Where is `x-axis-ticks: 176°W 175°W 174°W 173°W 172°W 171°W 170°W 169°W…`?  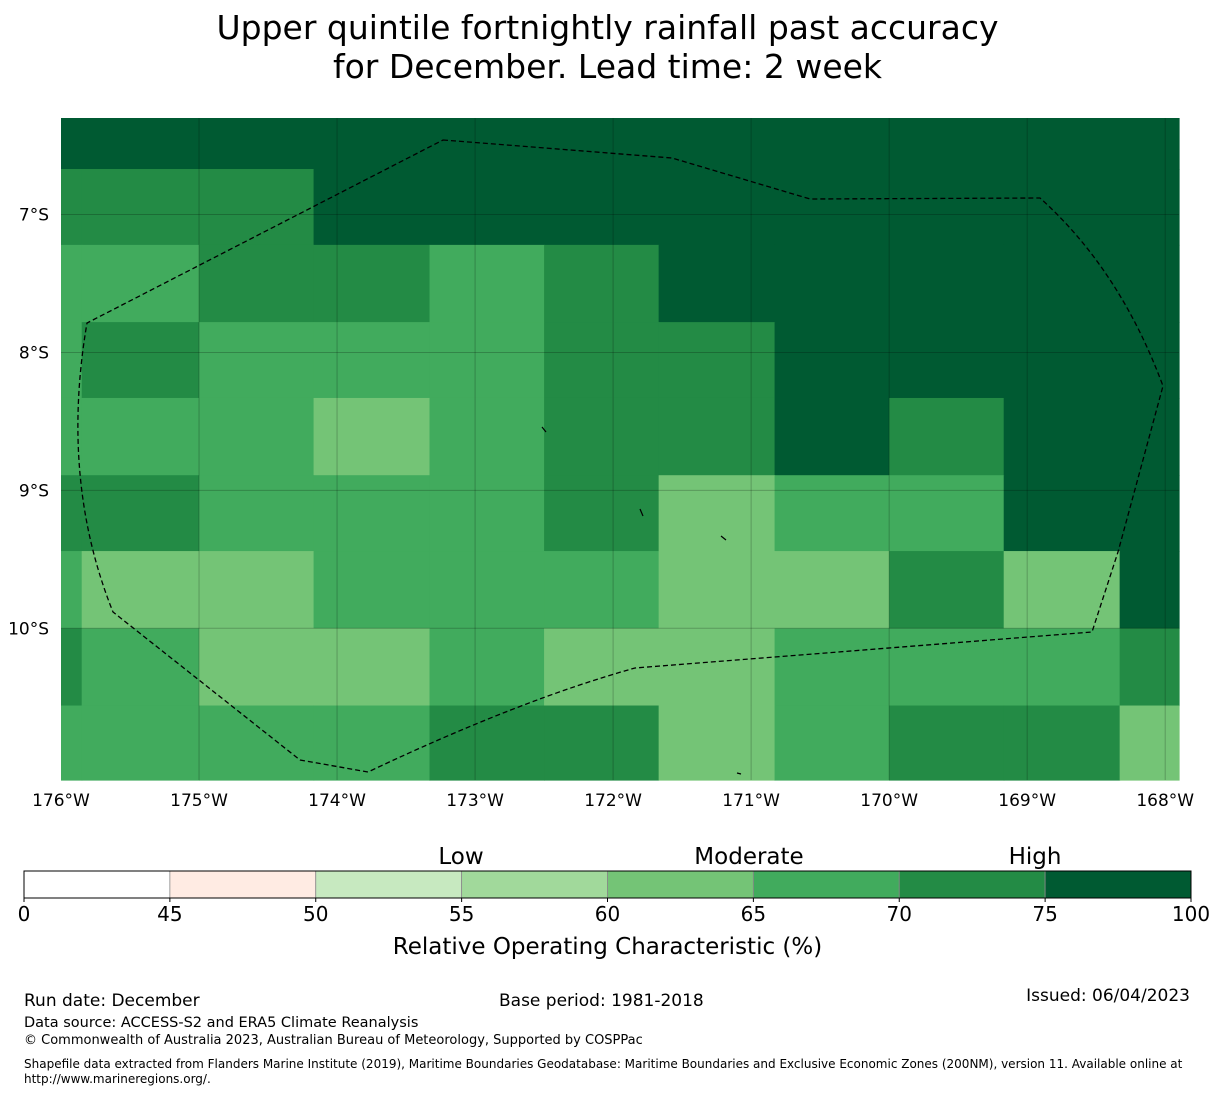
x-axis-ticks: 176°W 175°W 174°W 173°W 172°W 171°W 170°W 169°W… is located at coordinates (613, 801).